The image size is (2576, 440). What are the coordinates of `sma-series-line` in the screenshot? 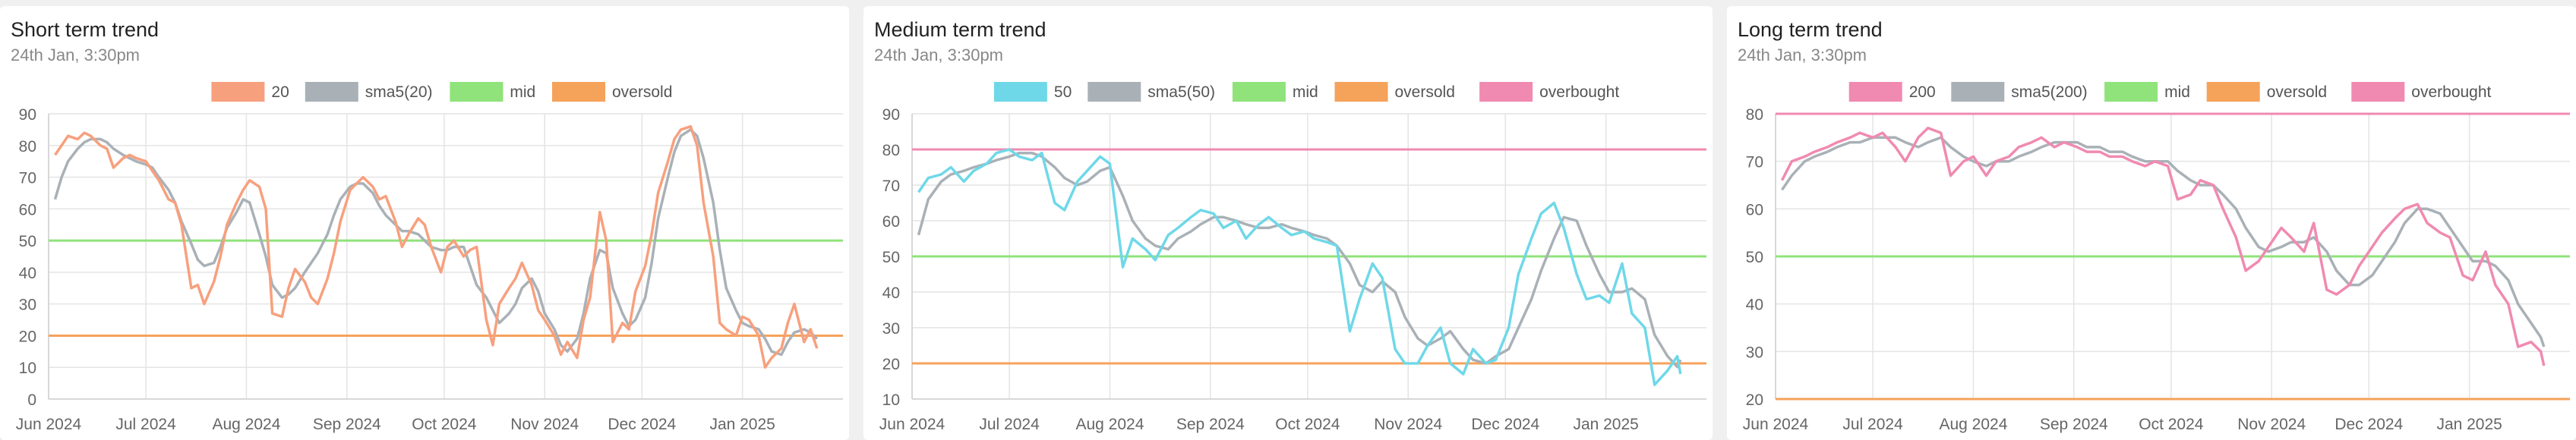 It's located at (2163, 241).